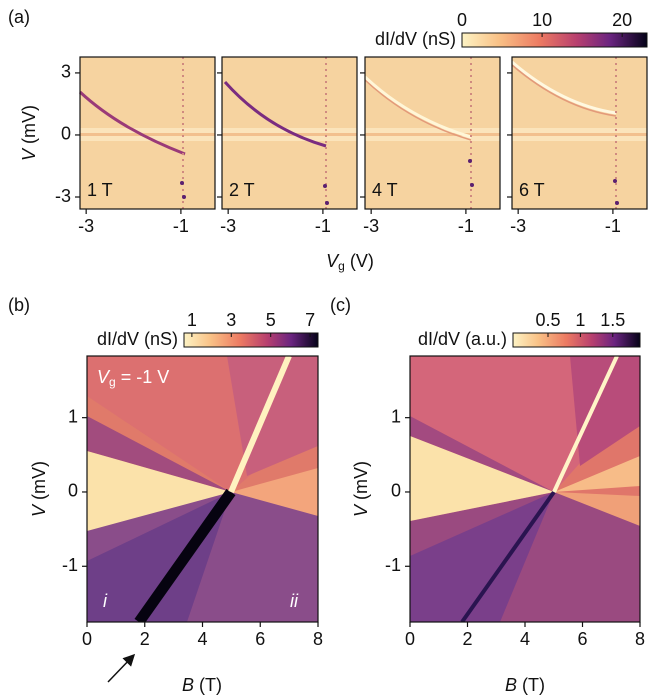 The height and width of the screenshot is (698, 672). What do you see at coordinates (121, 668) in the screenshot?
I see `arrow` at bounding box center [121, 668].